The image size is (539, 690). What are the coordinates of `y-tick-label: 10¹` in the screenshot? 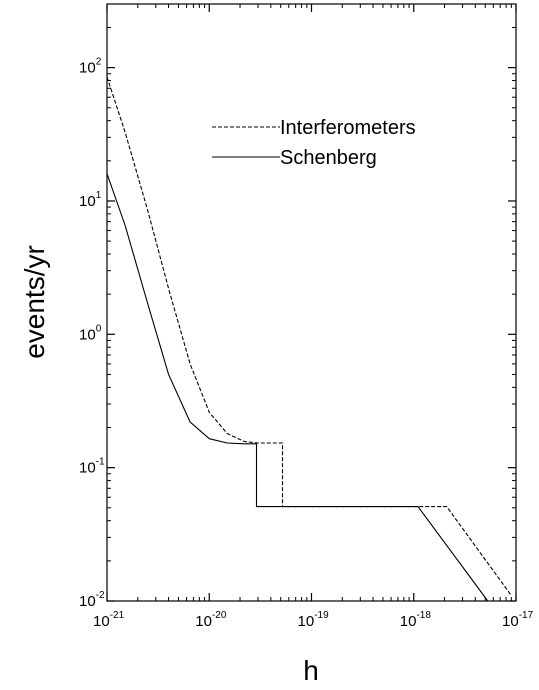 It's located at (90, 200).